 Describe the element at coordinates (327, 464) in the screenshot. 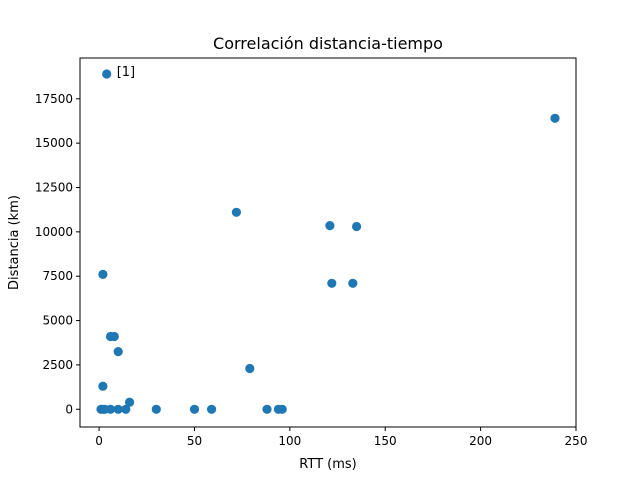

I see `x-axis-label: RTT (ms)` at that location.